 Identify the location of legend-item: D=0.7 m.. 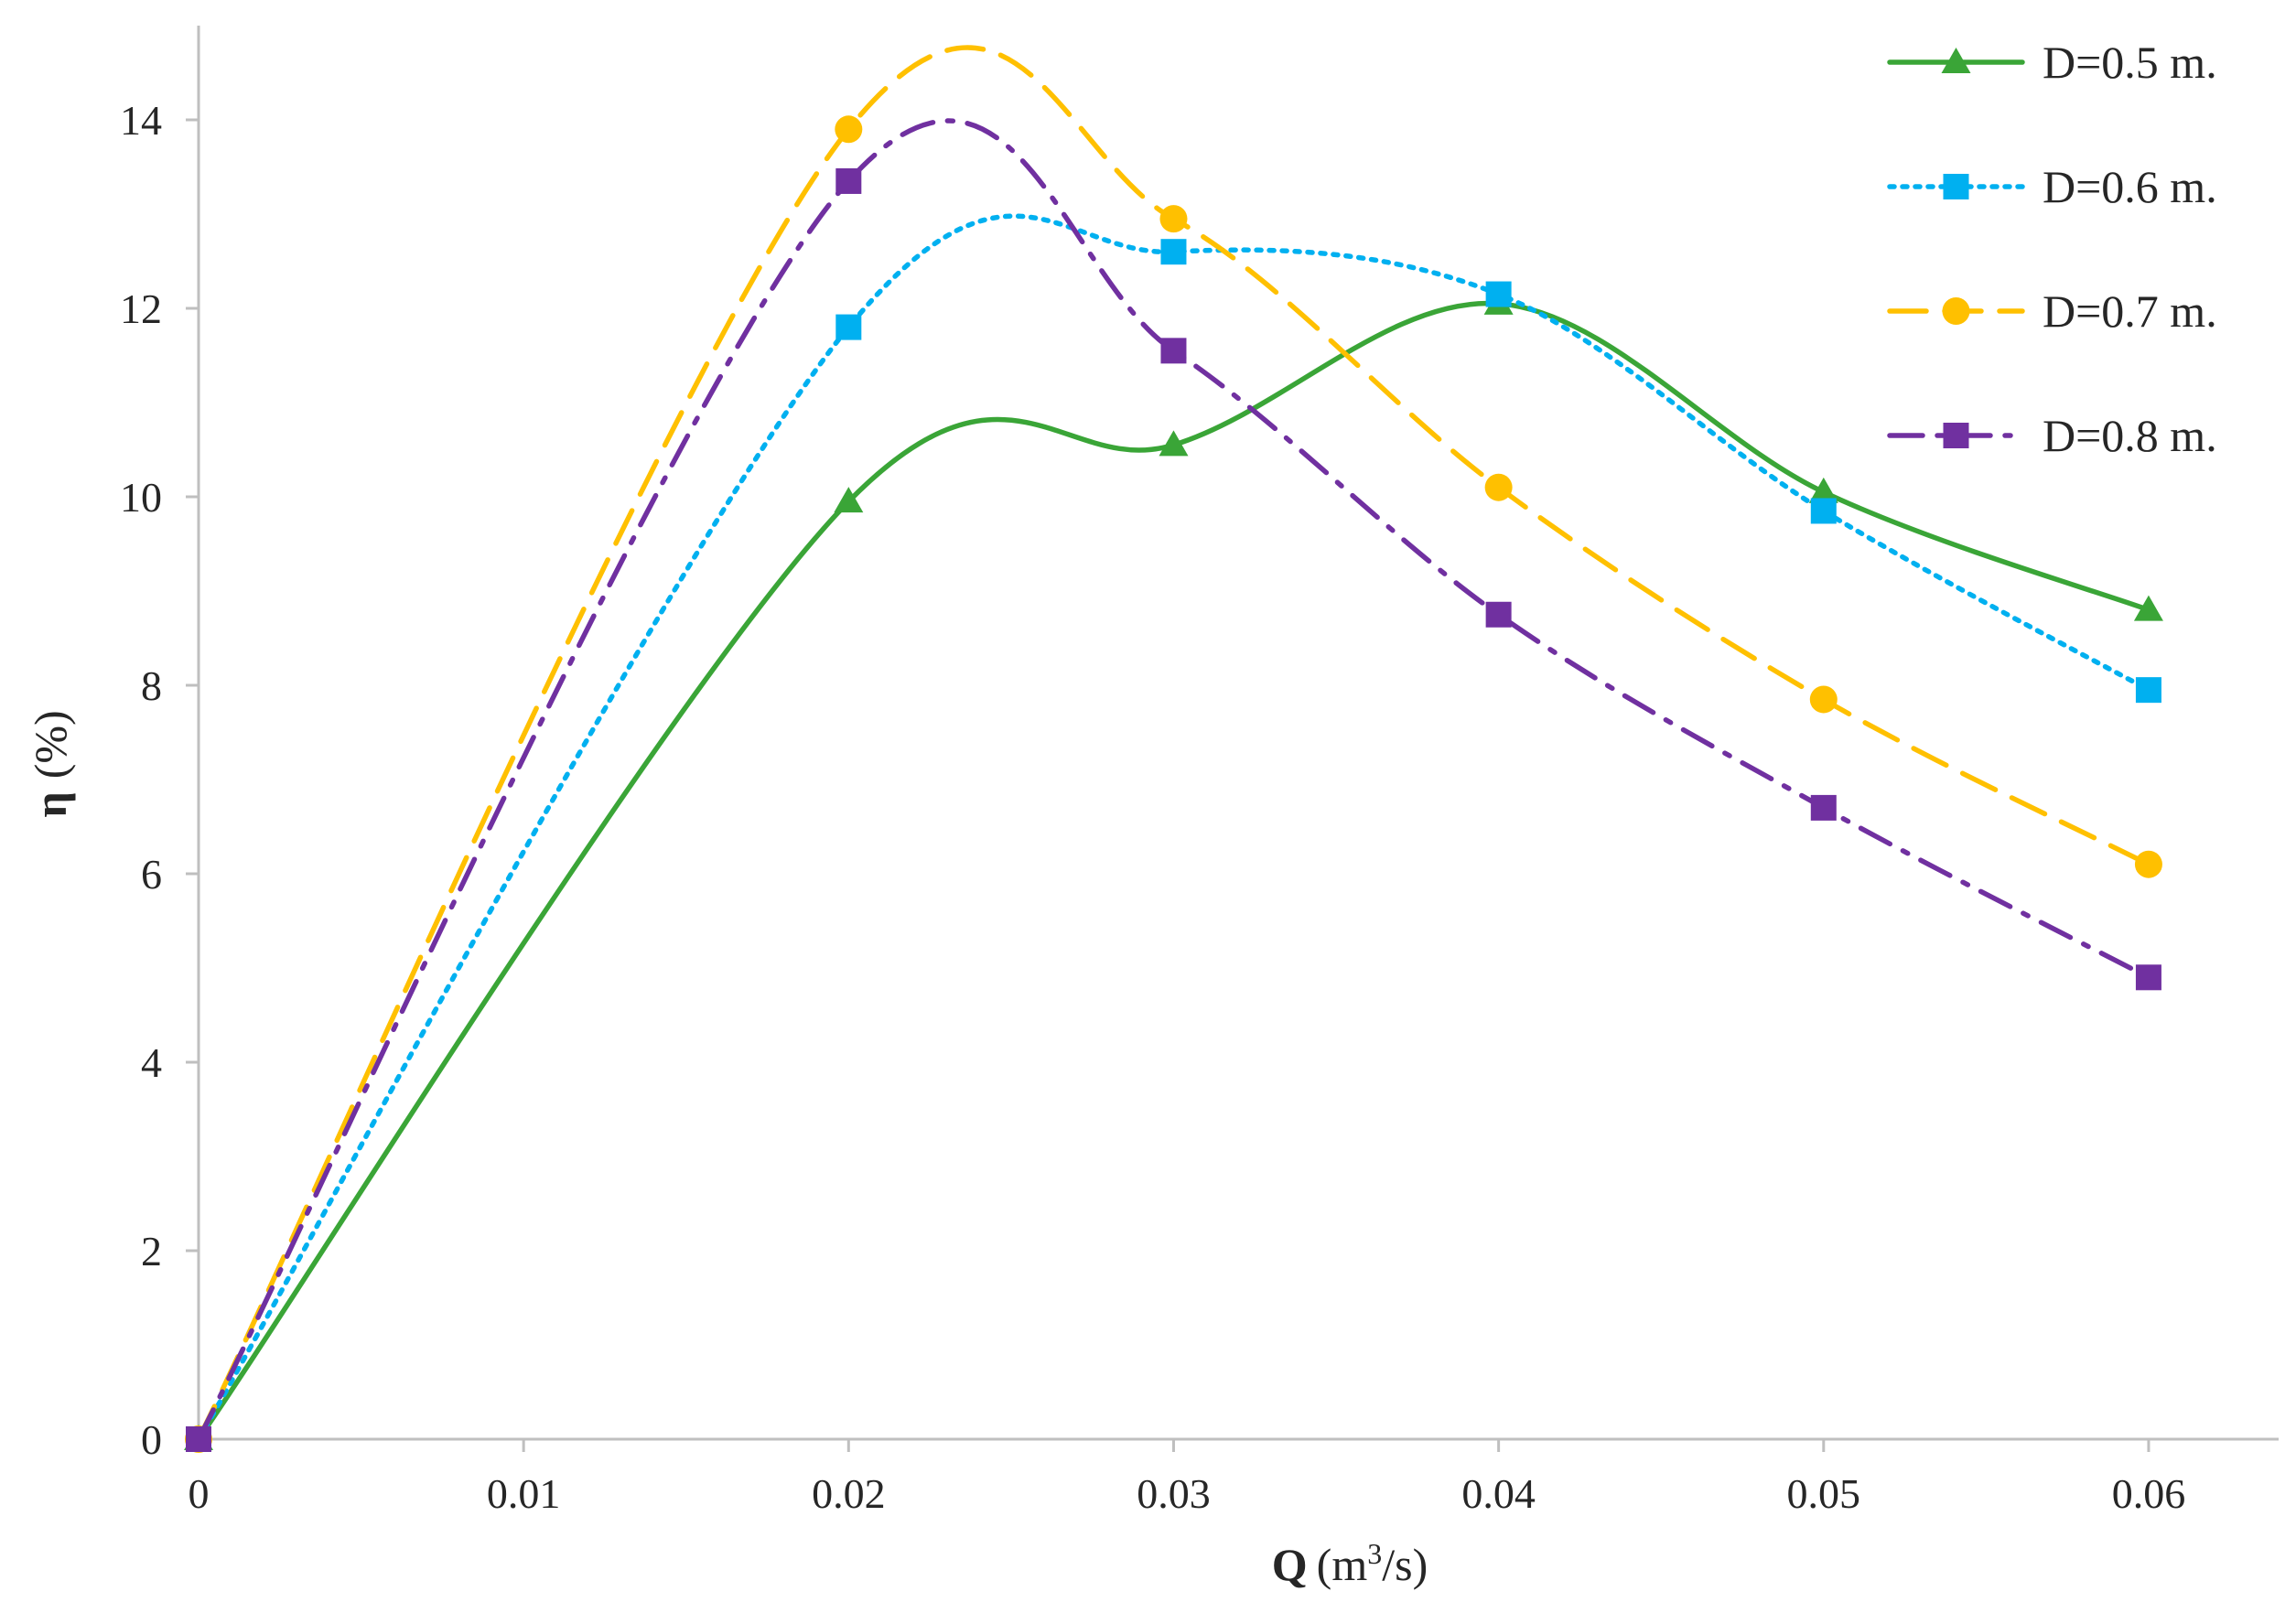
(2052, 311).